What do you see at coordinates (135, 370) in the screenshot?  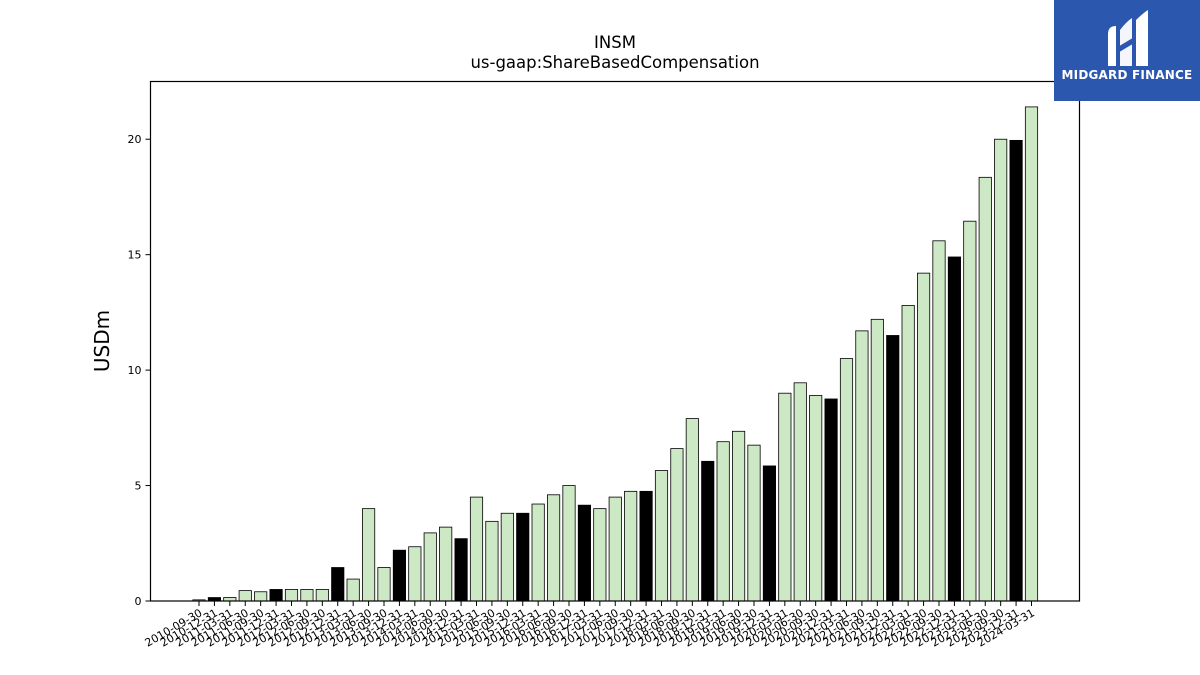 I see `y-tick-label: 10` at bounding box center [135, 370].